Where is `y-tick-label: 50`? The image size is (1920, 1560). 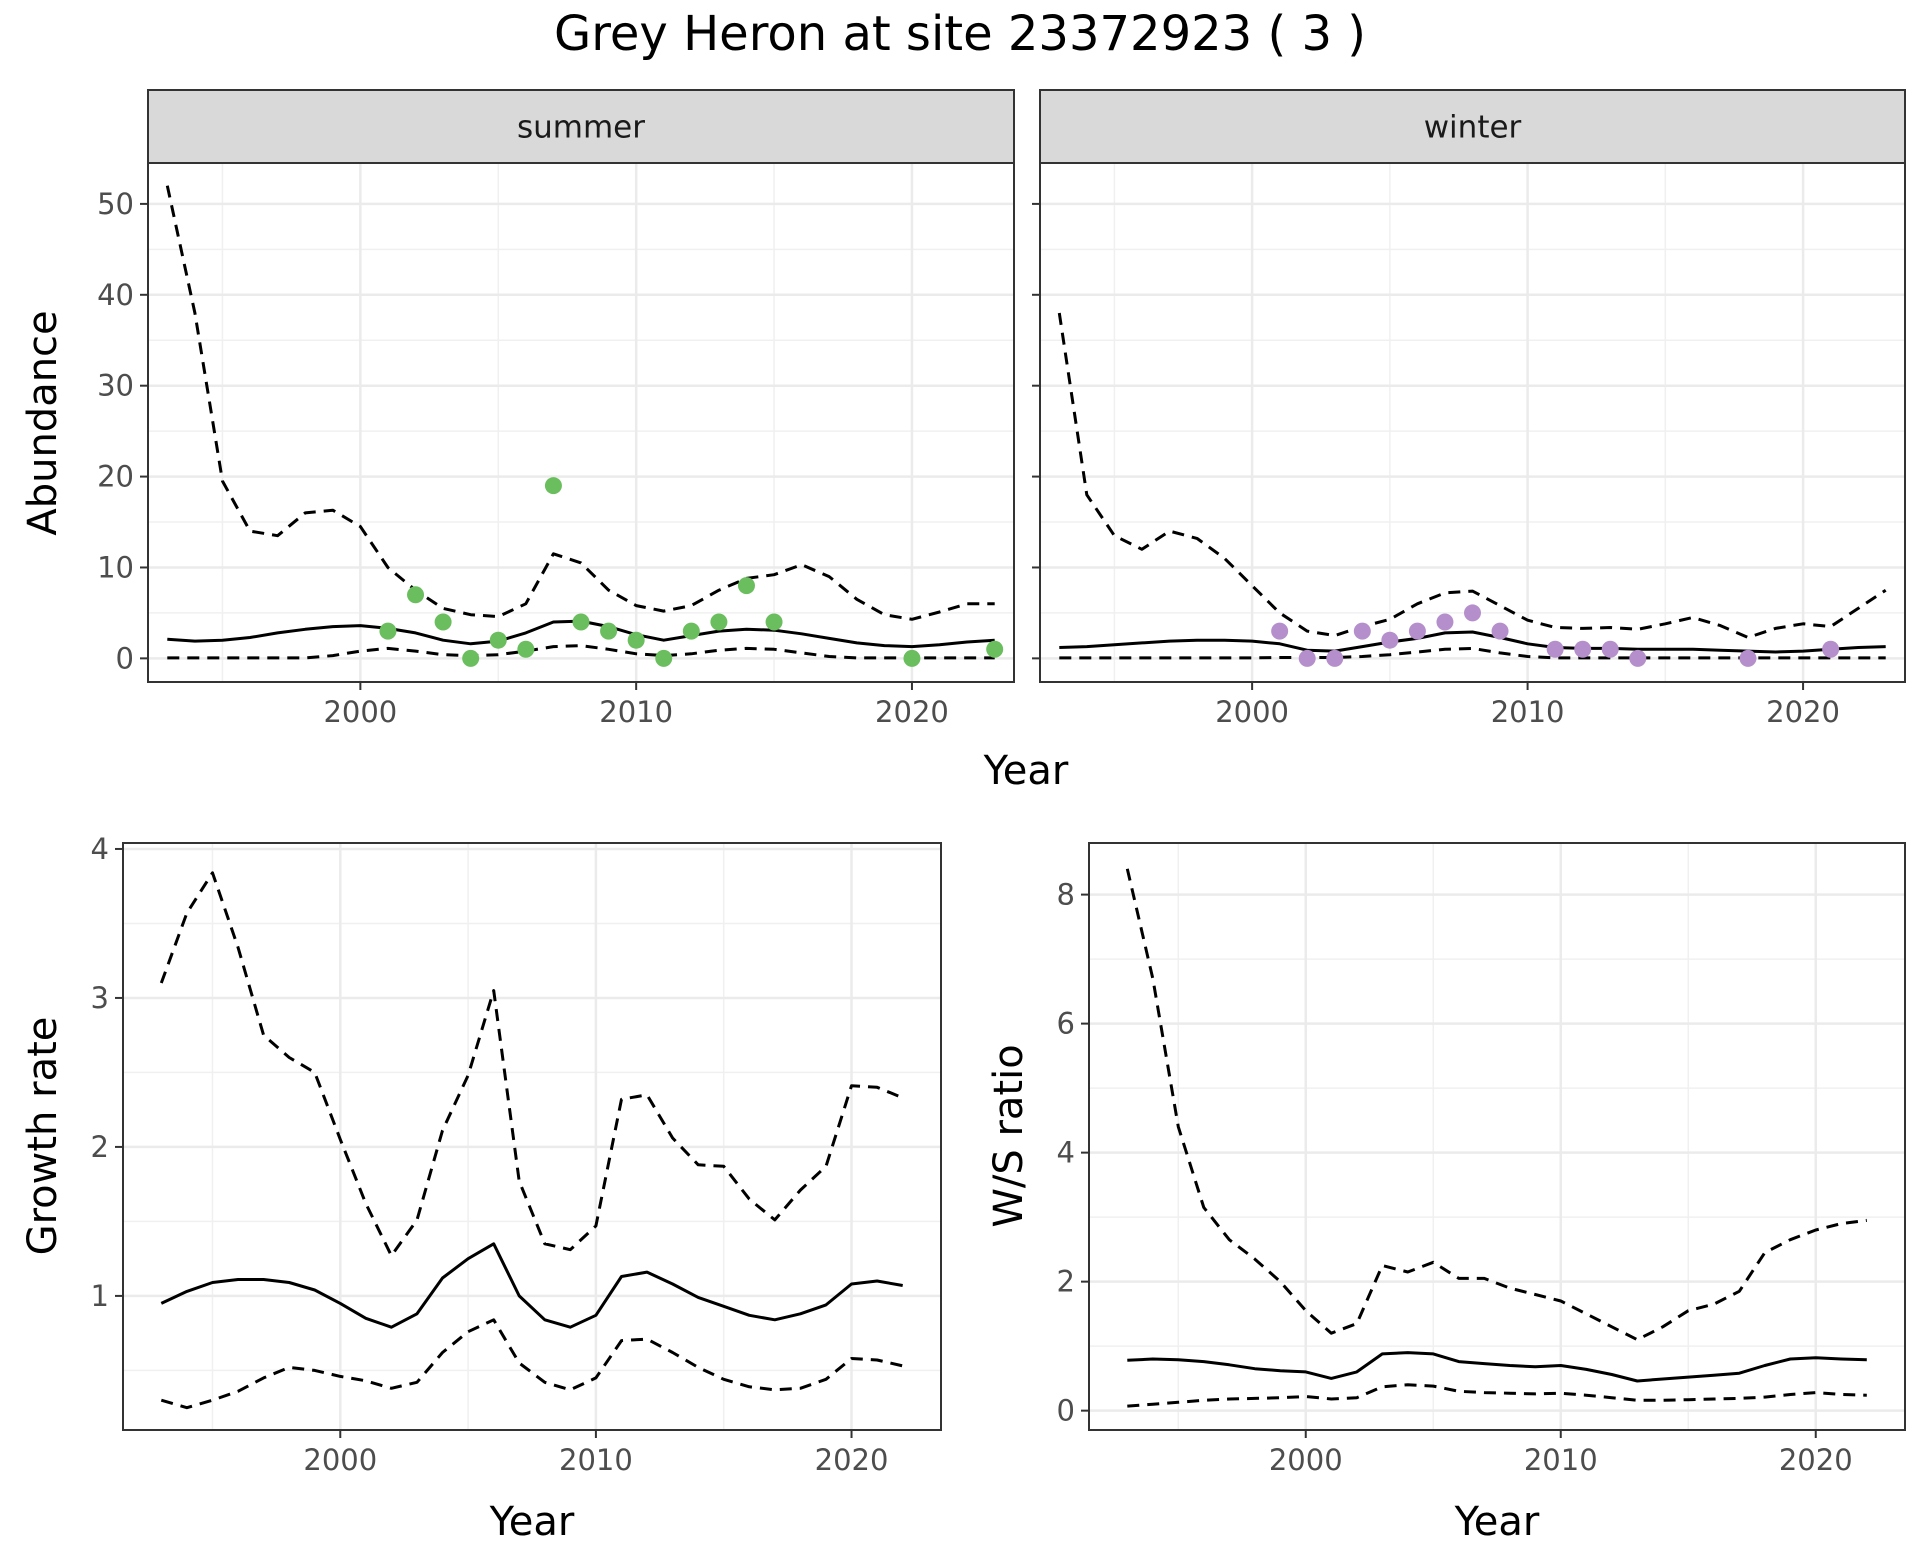
y-tick-label: 50 is located at coordinates (115, 204).